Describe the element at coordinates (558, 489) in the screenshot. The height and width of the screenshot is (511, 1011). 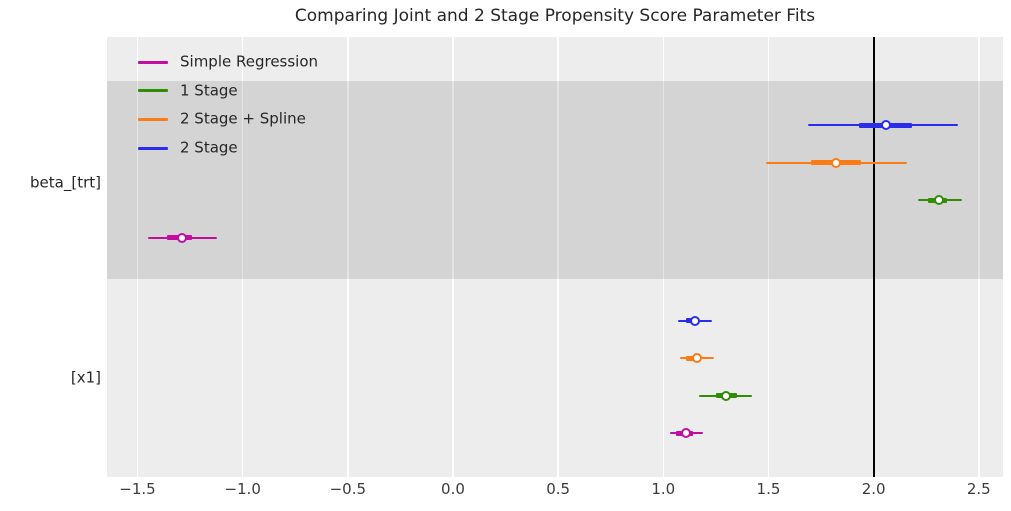
I see `x-tick-label: 0.5` at that location.